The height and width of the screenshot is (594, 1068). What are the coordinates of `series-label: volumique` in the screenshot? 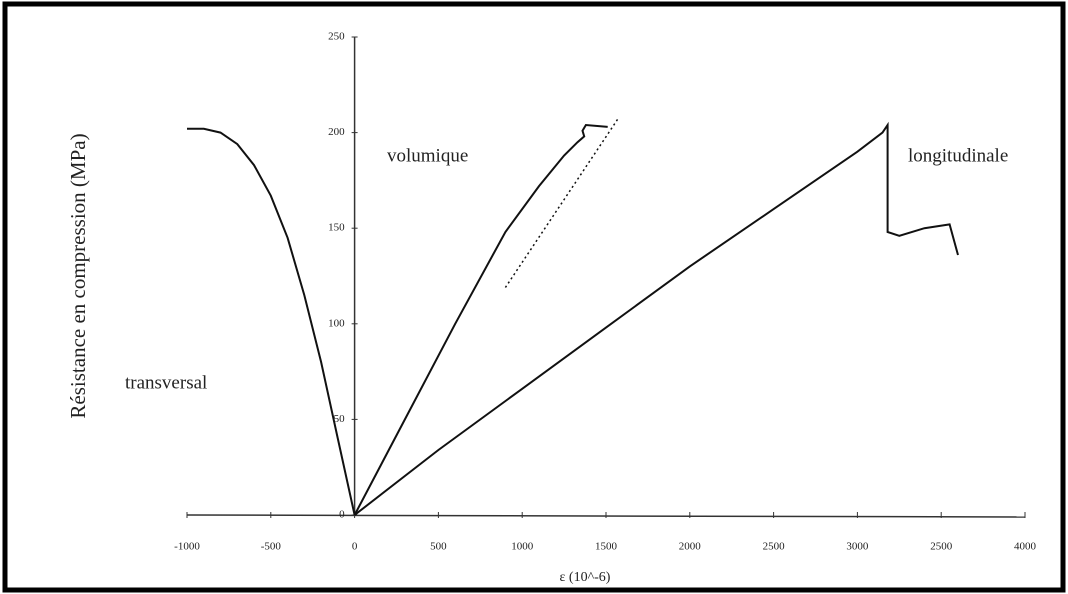 It's located at (427, 155).